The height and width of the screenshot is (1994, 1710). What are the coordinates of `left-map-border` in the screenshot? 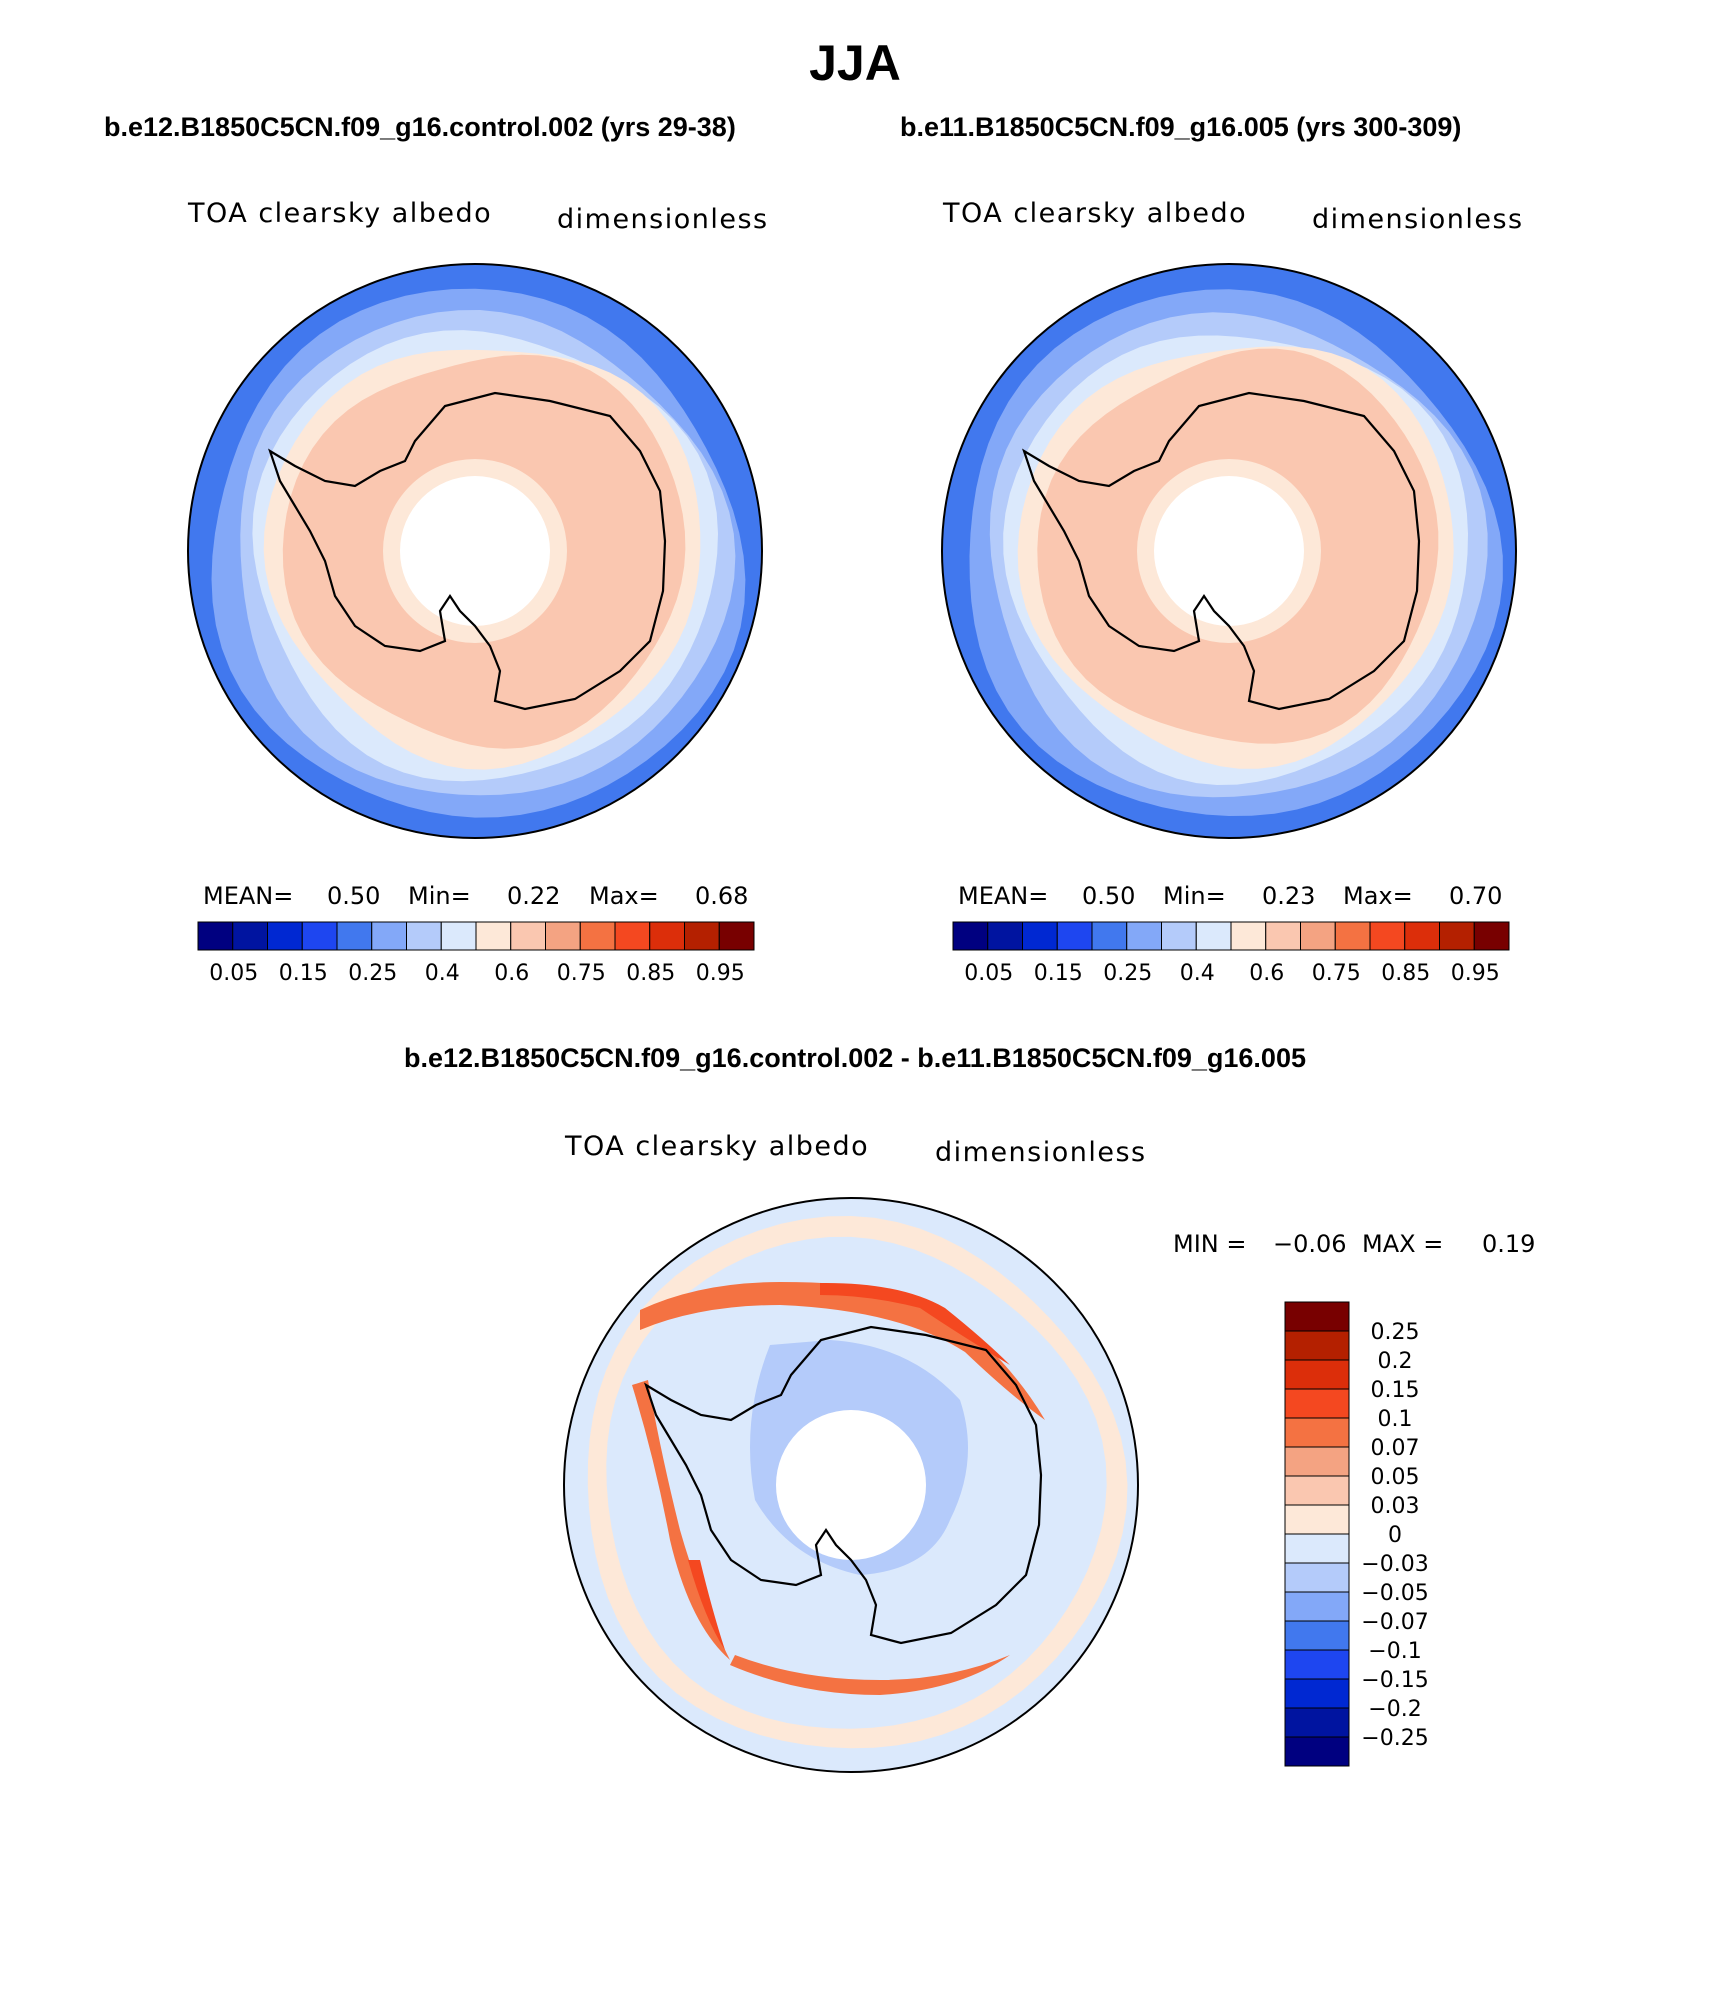 It's located at (475, 551).